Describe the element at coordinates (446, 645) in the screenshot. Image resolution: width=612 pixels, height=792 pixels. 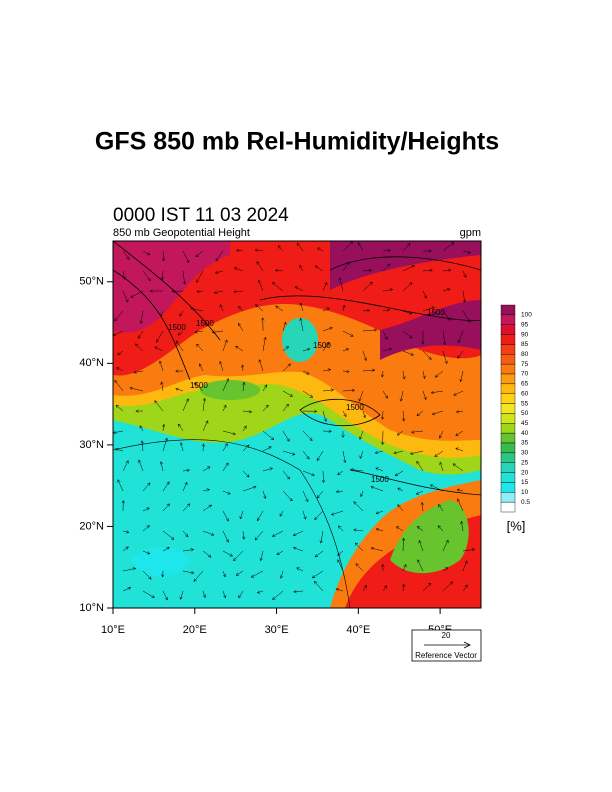
I see `reference-vector: 20 Reference Vector` at that location.